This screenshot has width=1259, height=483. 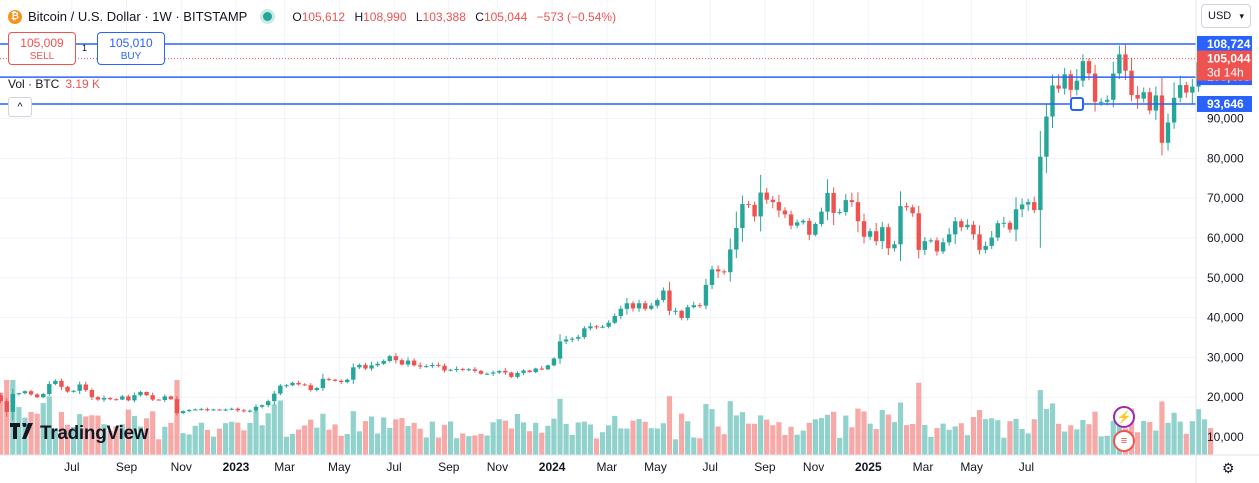 I want to click on x-tick-label: Jul, so click(x=71, y=467).